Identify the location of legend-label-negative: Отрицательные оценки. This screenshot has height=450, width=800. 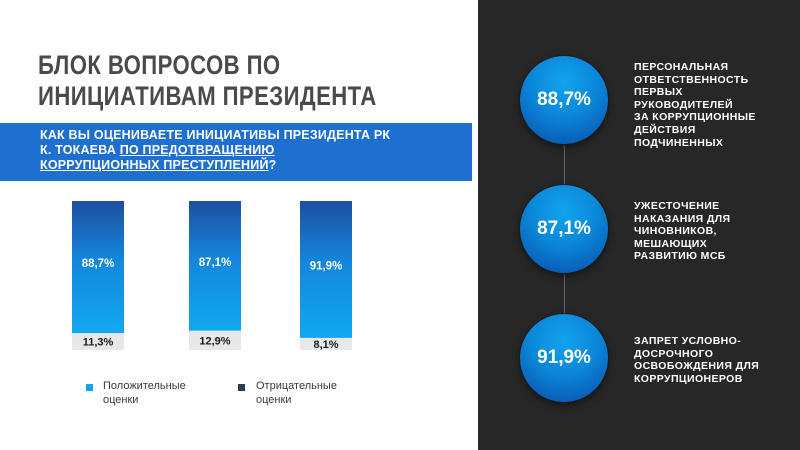
(296, 393).